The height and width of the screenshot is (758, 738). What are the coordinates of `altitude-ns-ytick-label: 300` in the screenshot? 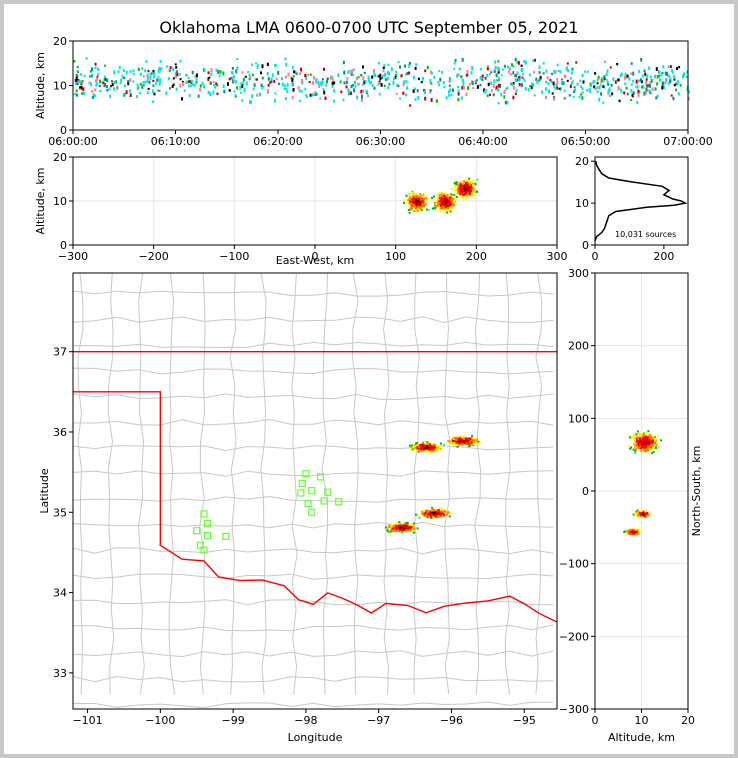 It's located at (578, 273).